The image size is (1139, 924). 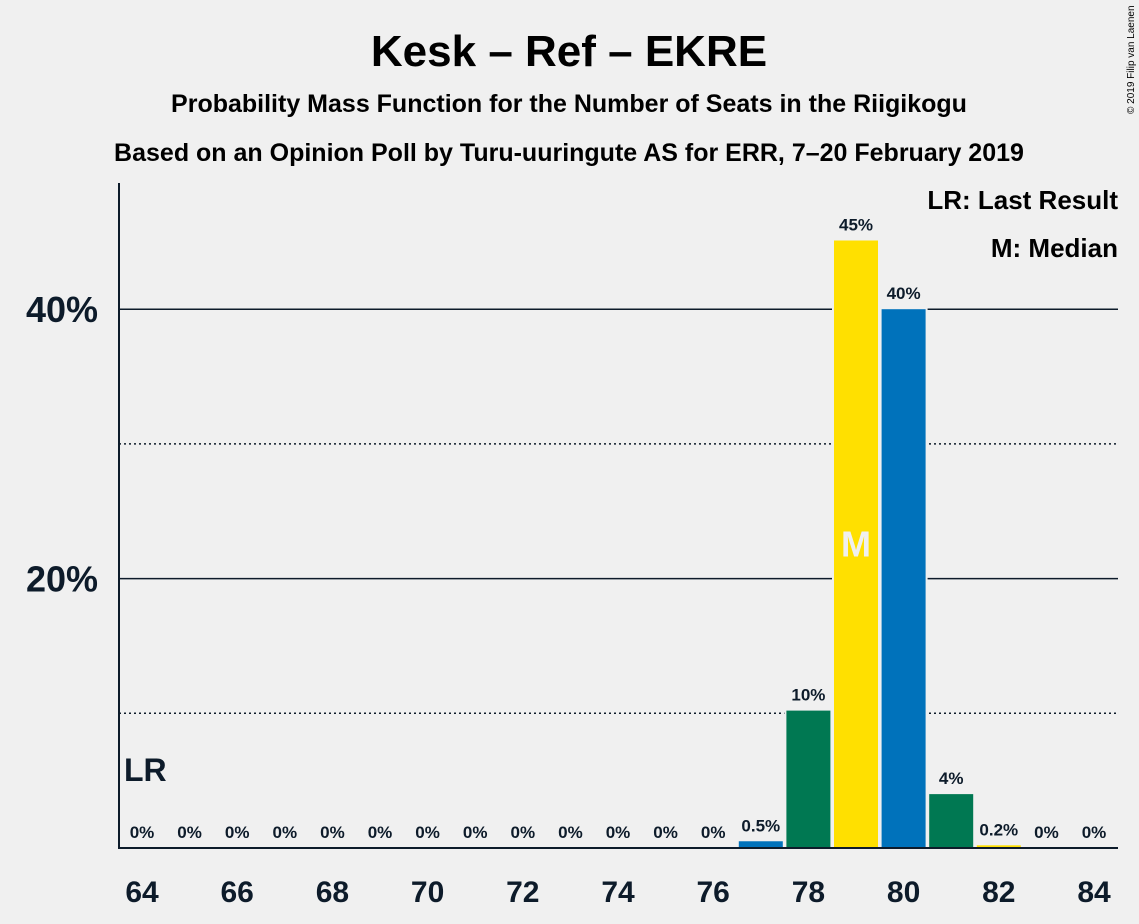 I want to click on bar-label-seats-79: 45%, so click(x=856, y=225).